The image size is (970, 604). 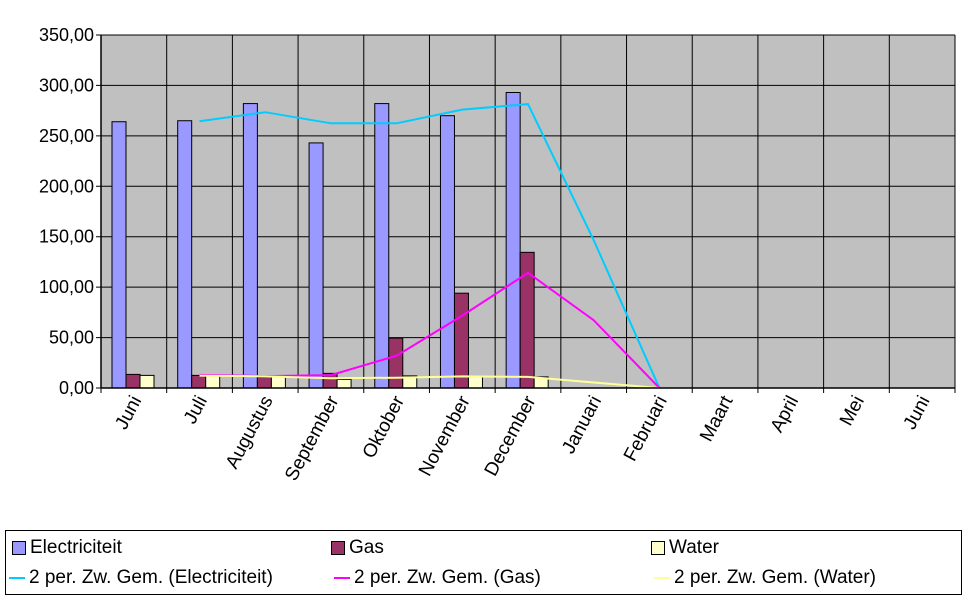 I want to click on legend-item-trend-gas: 2 per. Zw. Gem. (Gas), so click(x=437, y=578).